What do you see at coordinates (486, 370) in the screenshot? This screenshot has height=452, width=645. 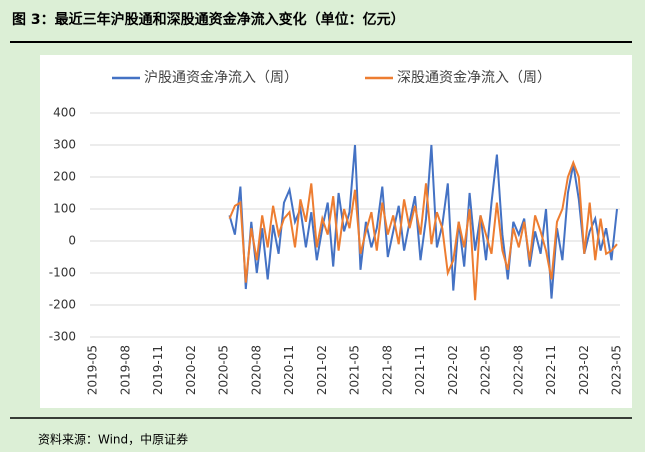 I see `x-tick-label: 2022-05` at bounding box center [486, 370].